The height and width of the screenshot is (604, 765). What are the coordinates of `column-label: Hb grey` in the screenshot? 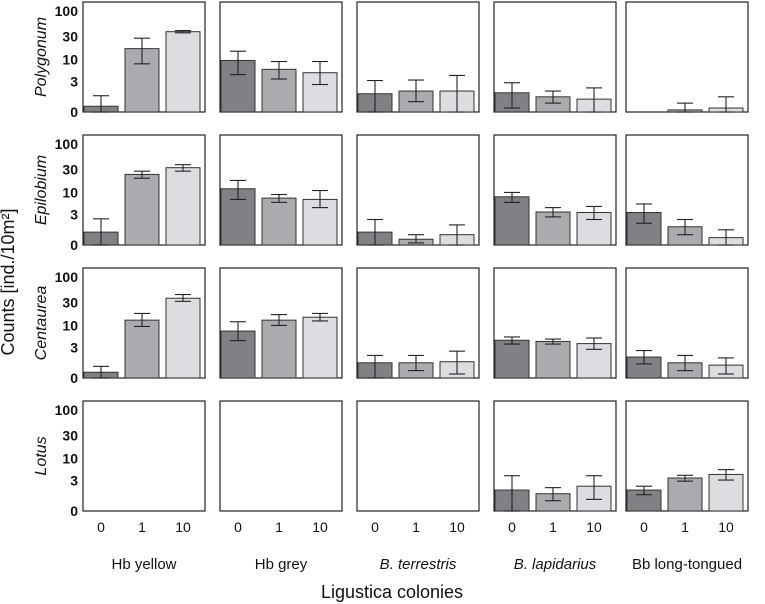 It's located at (281, 564).